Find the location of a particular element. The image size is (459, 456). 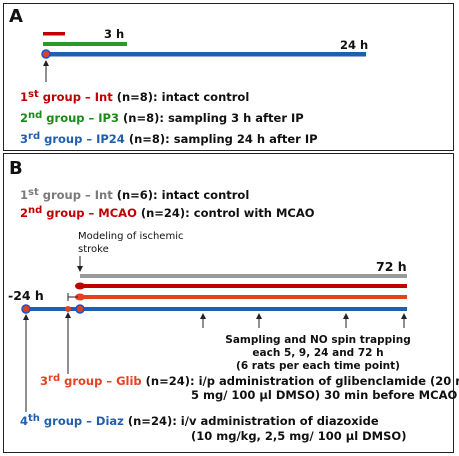

modeling-arrow-head is located at coordinates (80, 269).